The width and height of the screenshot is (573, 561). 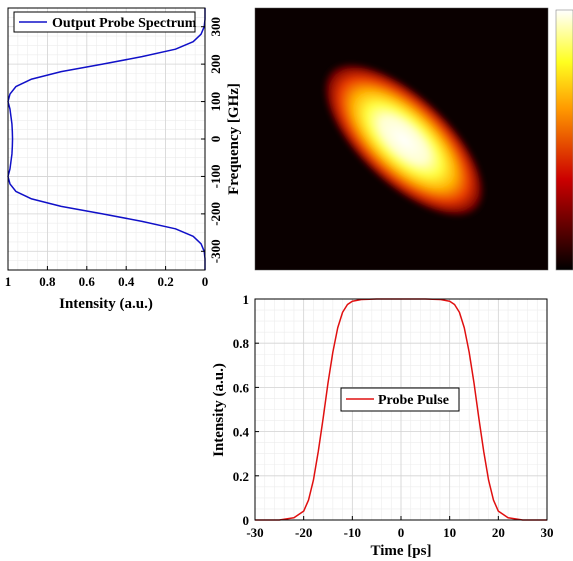 I want to click on colorbar, so click(x=564, y=140).